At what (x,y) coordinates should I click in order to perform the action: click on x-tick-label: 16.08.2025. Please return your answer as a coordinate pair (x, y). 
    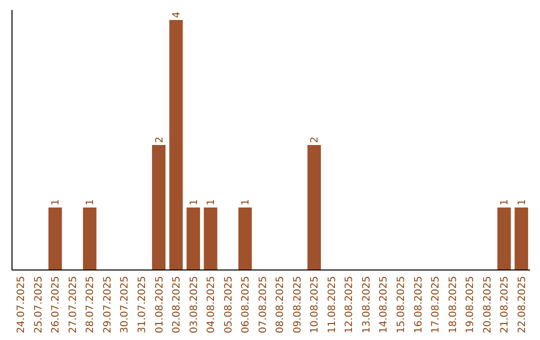
    Looking at the image, I should click on (418, 305).